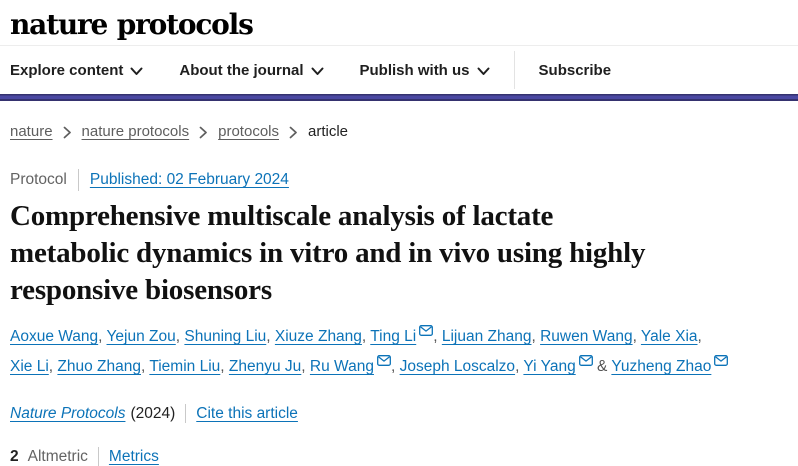 The width and height of the screenshot is (798, 466). I want to click on nav-item-about-the-journal: About the journal, so click(251, 70).